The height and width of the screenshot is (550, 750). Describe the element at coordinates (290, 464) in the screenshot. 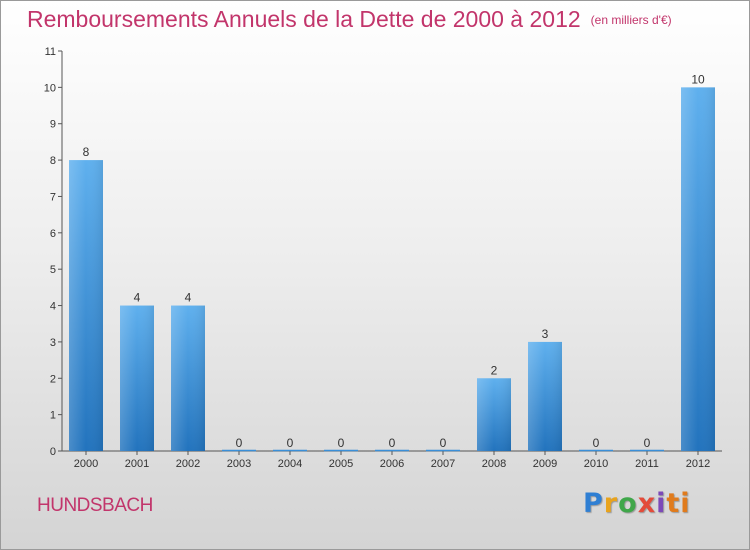

I see `x-tick-label: 2004` at that location.